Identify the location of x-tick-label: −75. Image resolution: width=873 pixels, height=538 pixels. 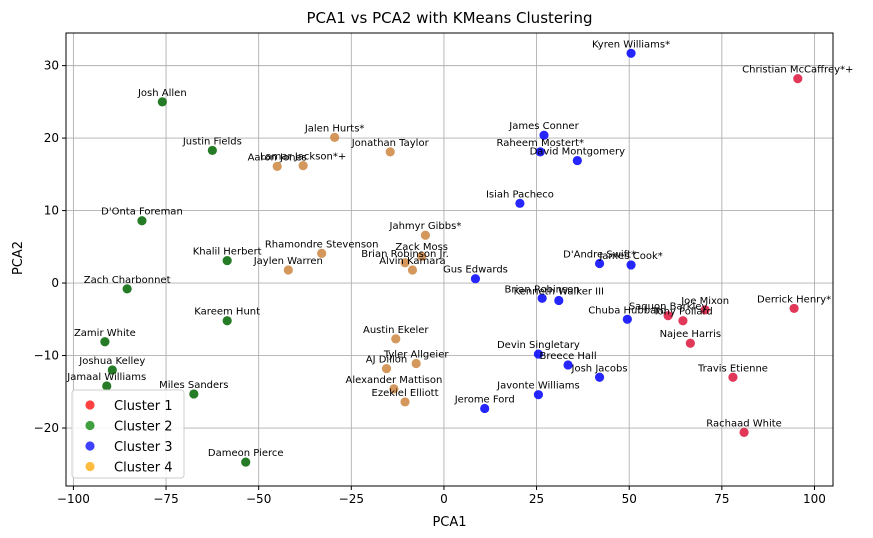
(165, 499).